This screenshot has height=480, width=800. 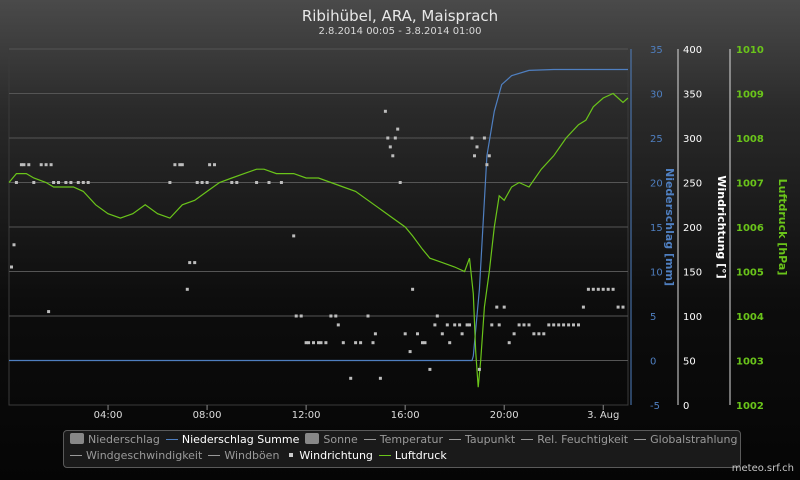 What do you see at coordinates (115, 439) in the screenshot?
I see `legend-item: Niederschlag` at bounding box center [115, 439].